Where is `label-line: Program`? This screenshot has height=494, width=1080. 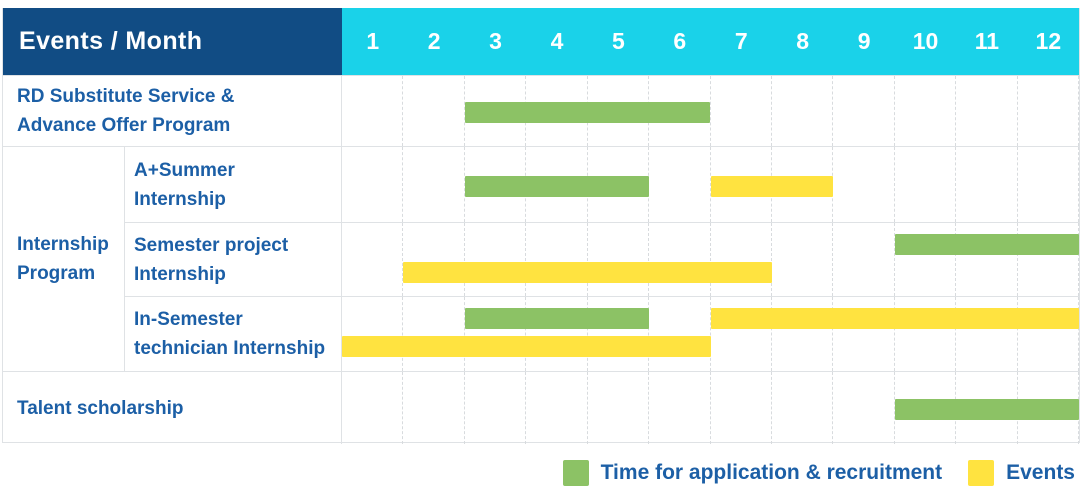
label-line: Program is located at coordinates (56, 273).